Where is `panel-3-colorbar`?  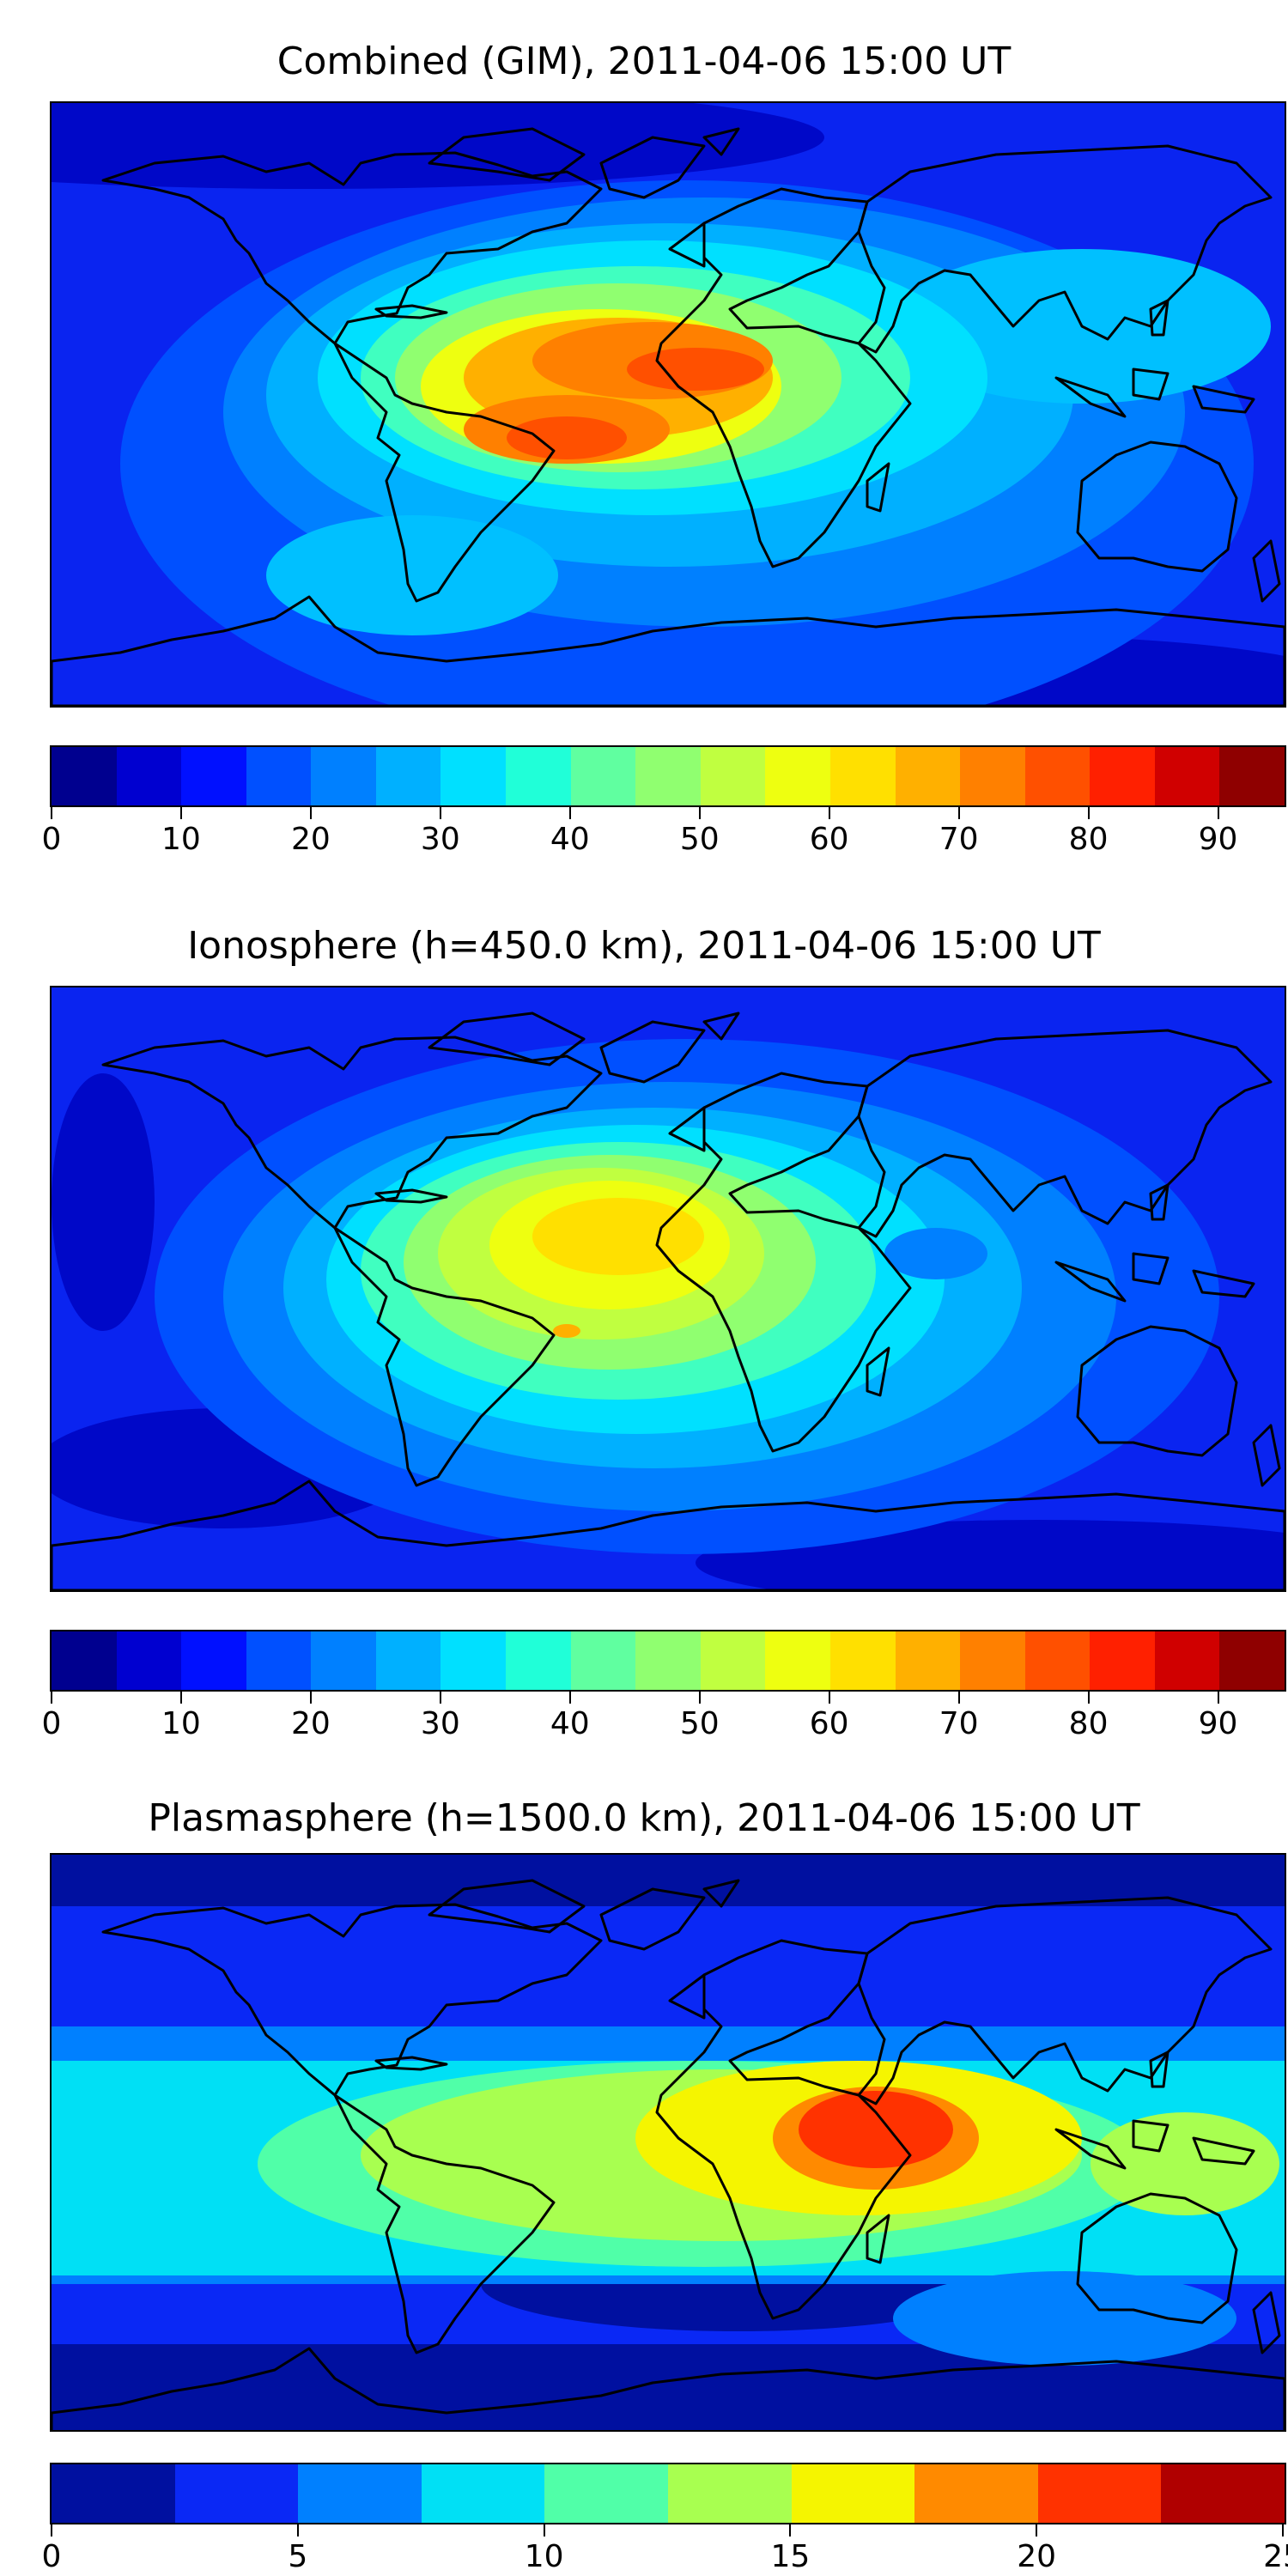 panel-3-colorbar is located at coordinates (668, 2493).